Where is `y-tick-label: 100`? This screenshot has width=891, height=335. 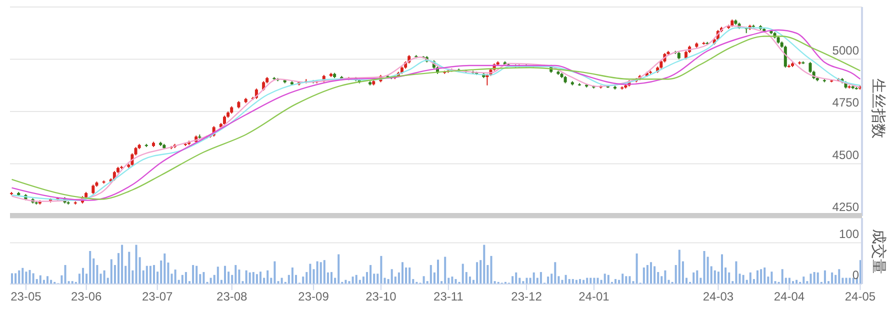 y-tick-label: 100 is located at coordinates (849, 233).